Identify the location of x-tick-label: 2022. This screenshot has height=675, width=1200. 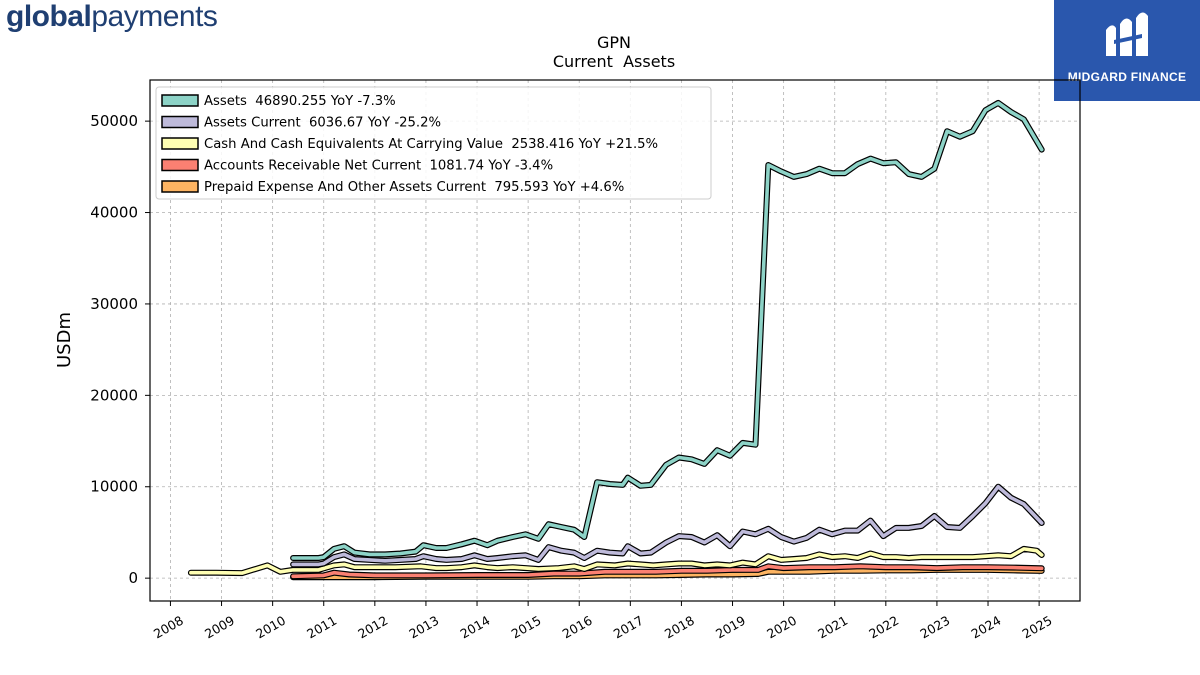
(883, 627).